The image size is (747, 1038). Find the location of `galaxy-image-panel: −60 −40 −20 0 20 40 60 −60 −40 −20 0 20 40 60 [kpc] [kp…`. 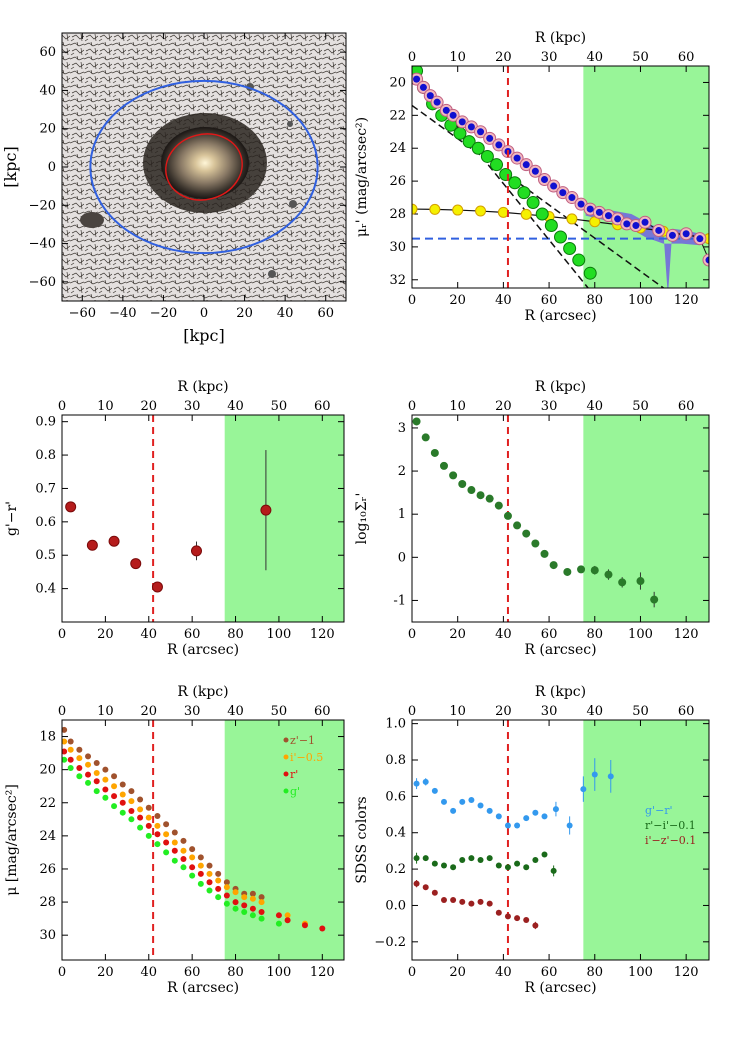

galaxy-image-panel: −60 −40 −20 0 20 40 60 −60 −40 −20 0 20 40 60 [kpc] [kp… is located at coordinates (174, 188).